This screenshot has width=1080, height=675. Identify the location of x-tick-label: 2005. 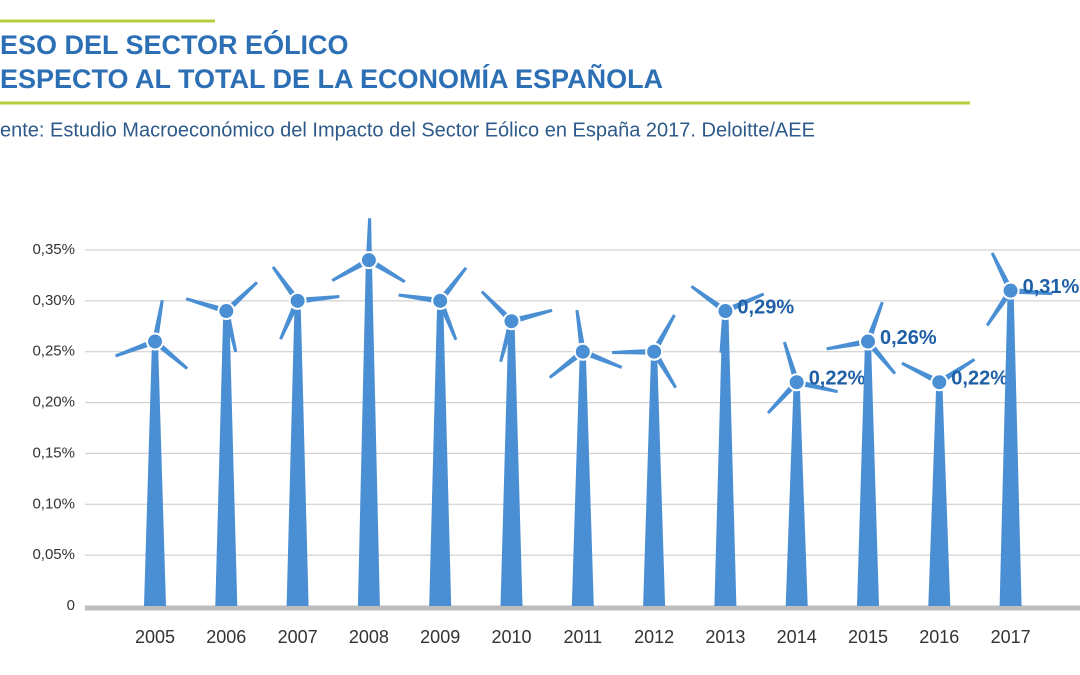
(155, 637).